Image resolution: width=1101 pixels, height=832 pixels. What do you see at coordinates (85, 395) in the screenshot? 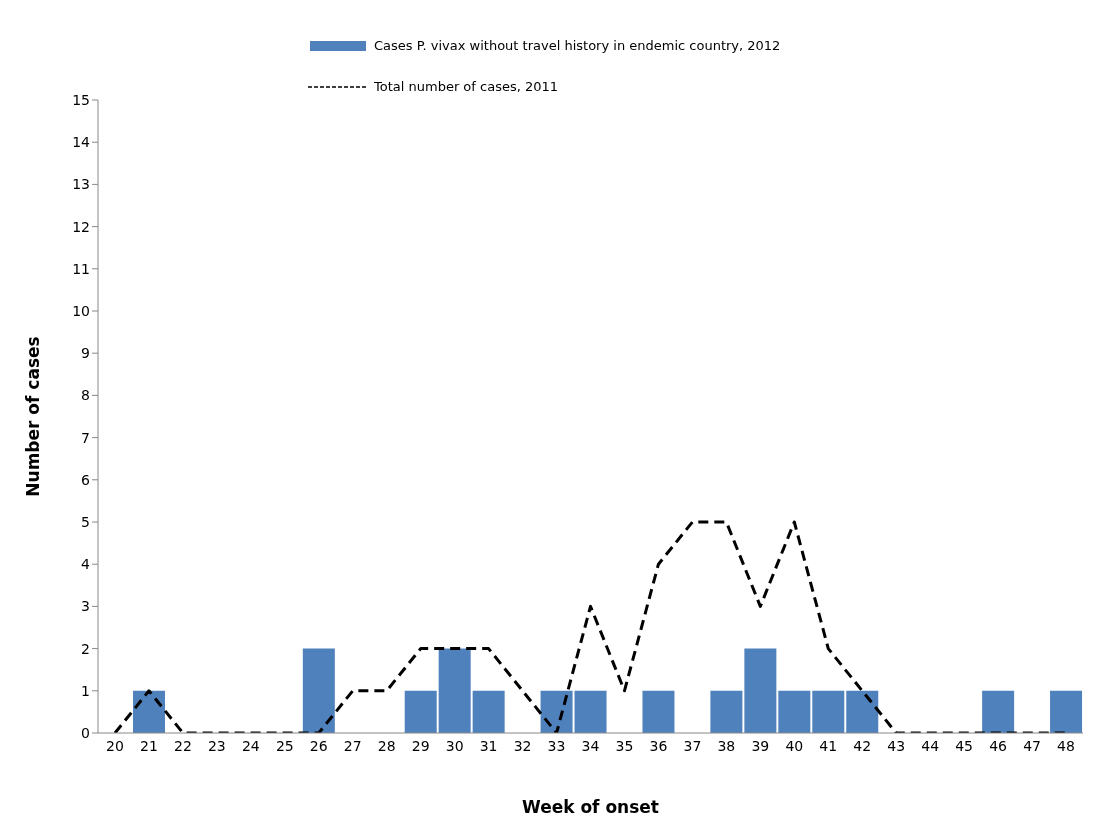
I see `y-tick-label: 8` at bounding box center [85, 395].